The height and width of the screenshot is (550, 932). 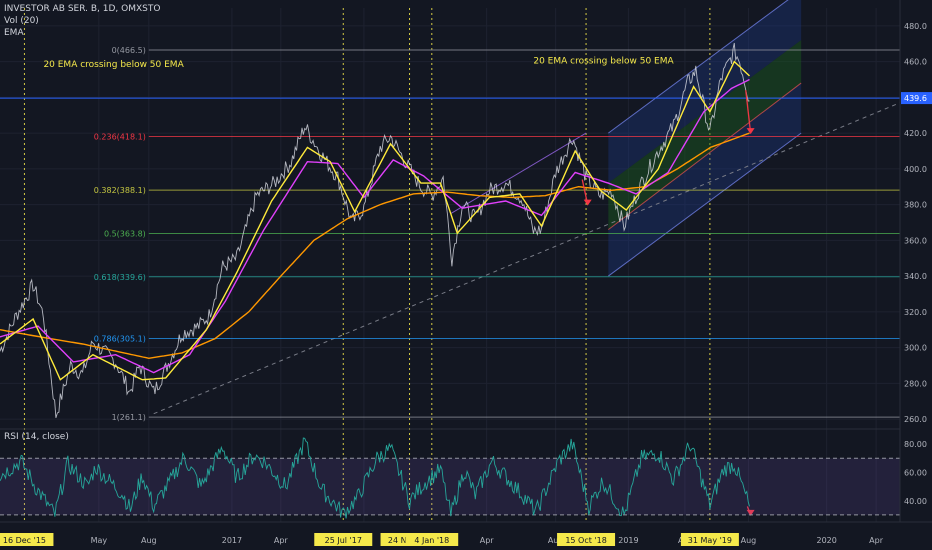 What do you see at coordinates (129, 50) in the screenshot?
I see `fib-level-label: 0(466.5)` at bounding box center [129, 50].